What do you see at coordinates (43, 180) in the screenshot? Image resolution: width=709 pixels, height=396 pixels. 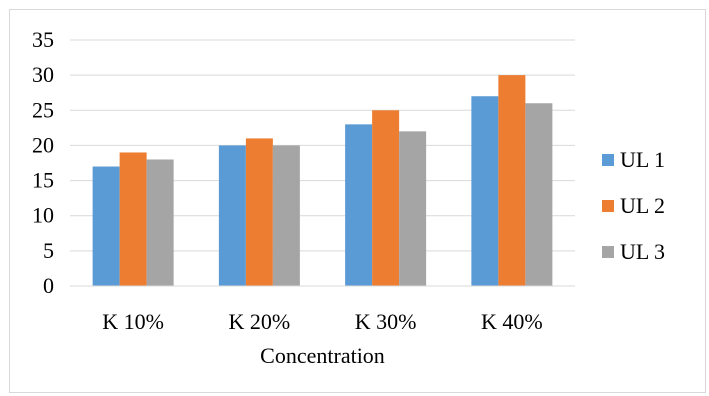 I see `y-tick-label: 15` at bounding box center [43, 180].